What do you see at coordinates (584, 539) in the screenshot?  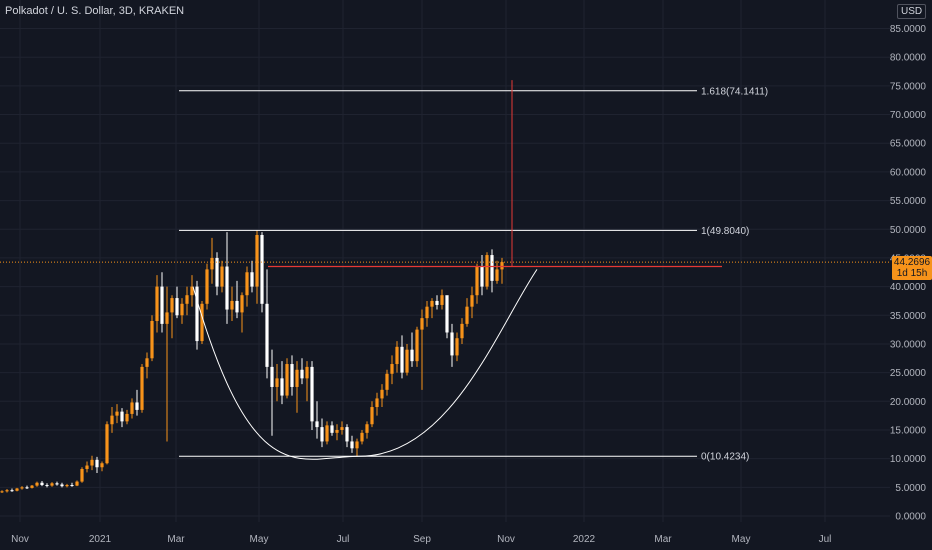 I see `x-tick-label: 2022` at bounding box center [584, 539].